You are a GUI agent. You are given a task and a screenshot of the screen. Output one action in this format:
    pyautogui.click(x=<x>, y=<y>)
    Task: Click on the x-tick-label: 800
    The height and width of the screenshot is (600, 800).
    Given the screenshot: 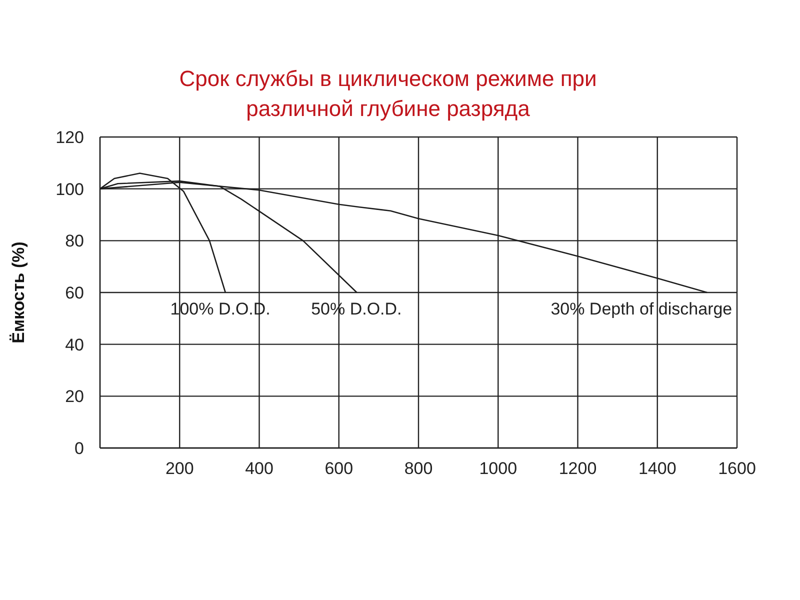 What is the action you would take?
    pyautogui.click(x=418, y=468)
    